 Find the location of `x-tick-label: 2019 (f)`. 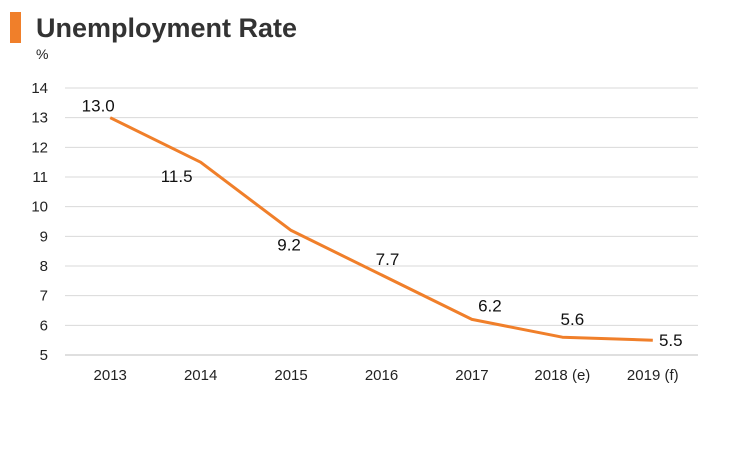

x-tick-label: 2019 (f) is located at coordinates (653, 375).